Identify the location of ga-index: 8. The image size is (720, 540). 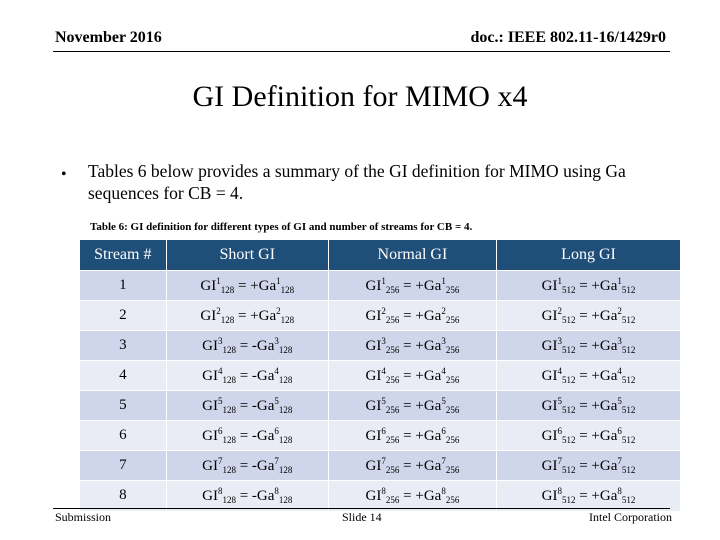
(276, 491).